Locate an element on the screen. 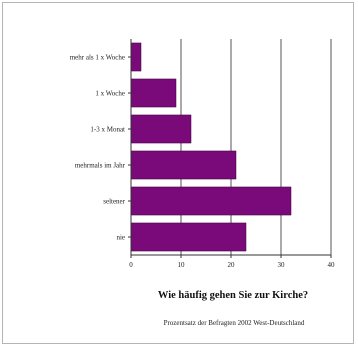  chart-title: Wie häufig gehen Sie zur Kirche? is located at coordinates (233, 295).